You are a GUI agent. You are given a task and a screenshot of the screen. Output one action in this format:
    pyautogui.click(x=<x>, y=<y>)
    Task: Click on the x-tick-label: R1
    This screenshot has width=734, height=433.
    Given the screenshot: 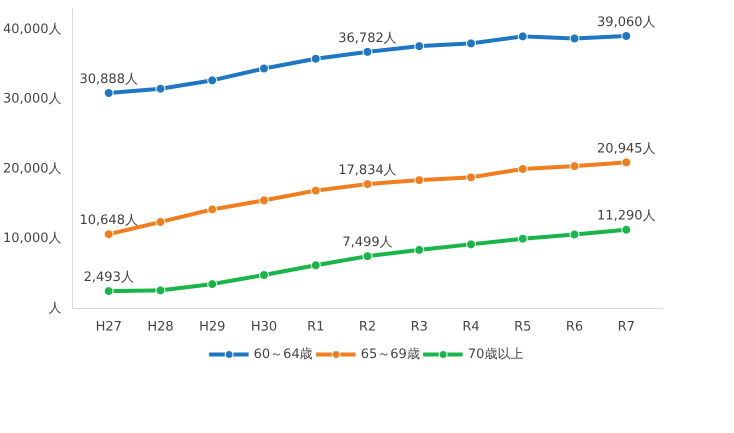 What is the action you would take?
    pyautogui.click(x=315, y=327)
    